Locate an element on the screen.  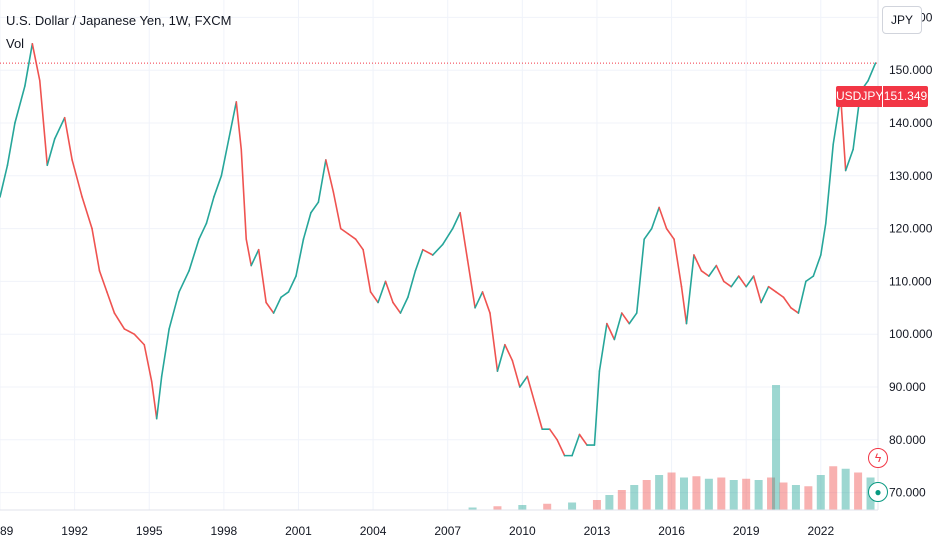
earnings-icon: ● is located at coordinates (878, 492).